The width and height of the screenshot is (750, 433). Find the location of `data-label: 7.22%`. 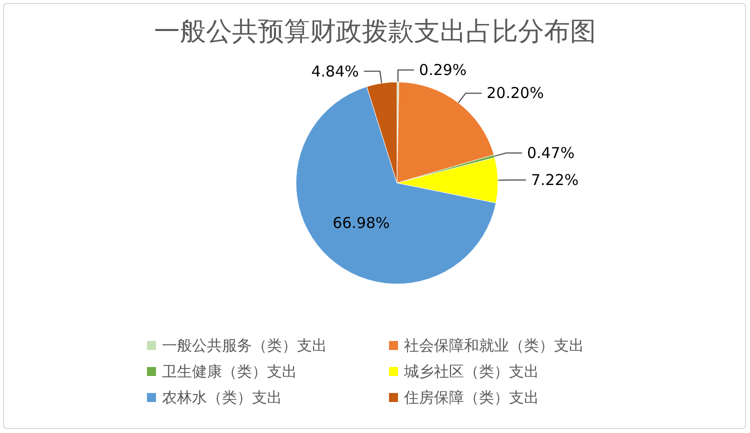

data-label: 7.22% is located at coordinates (554, 179).